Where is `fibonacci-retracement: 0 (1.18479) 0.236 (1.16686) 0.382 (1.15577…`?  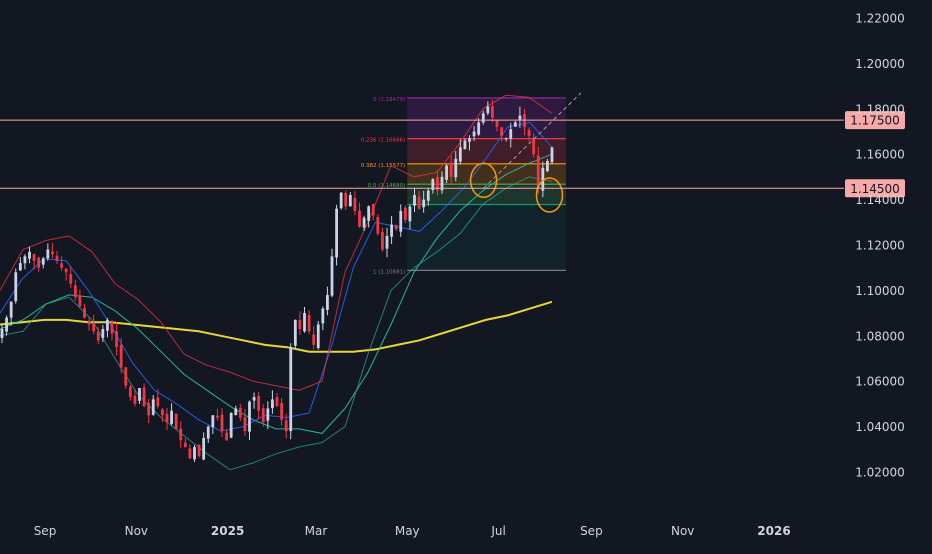 fibonacci-retracement: 0 (1.18479) 0.236 (1.16686) 0.382 (1.15577… is located at coordinates (463, 186).